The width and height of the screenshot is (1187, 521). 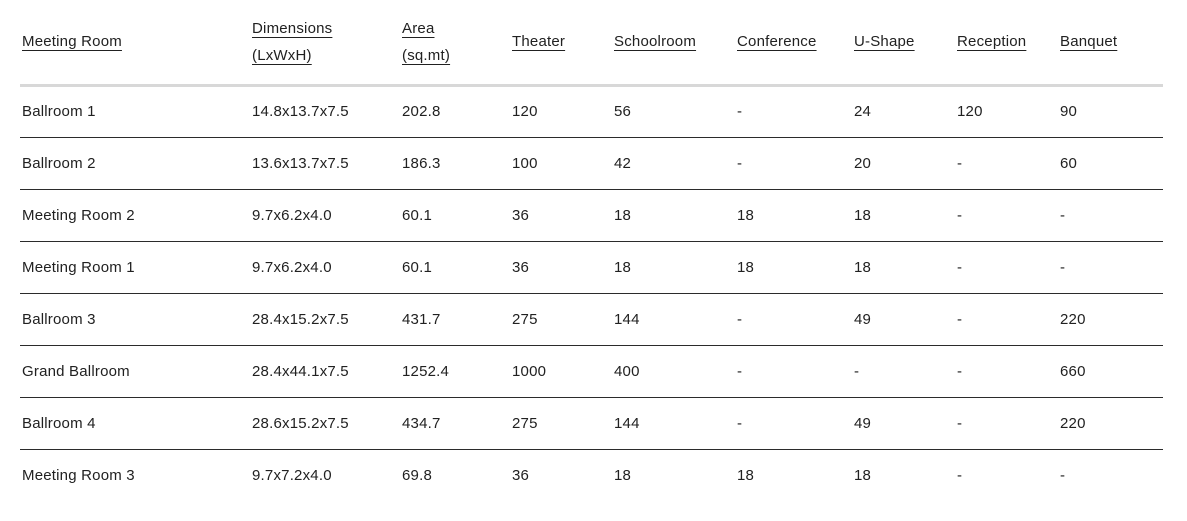 I want to click on room-name-cell: Ballroom 1, so click(x=135, y=111).